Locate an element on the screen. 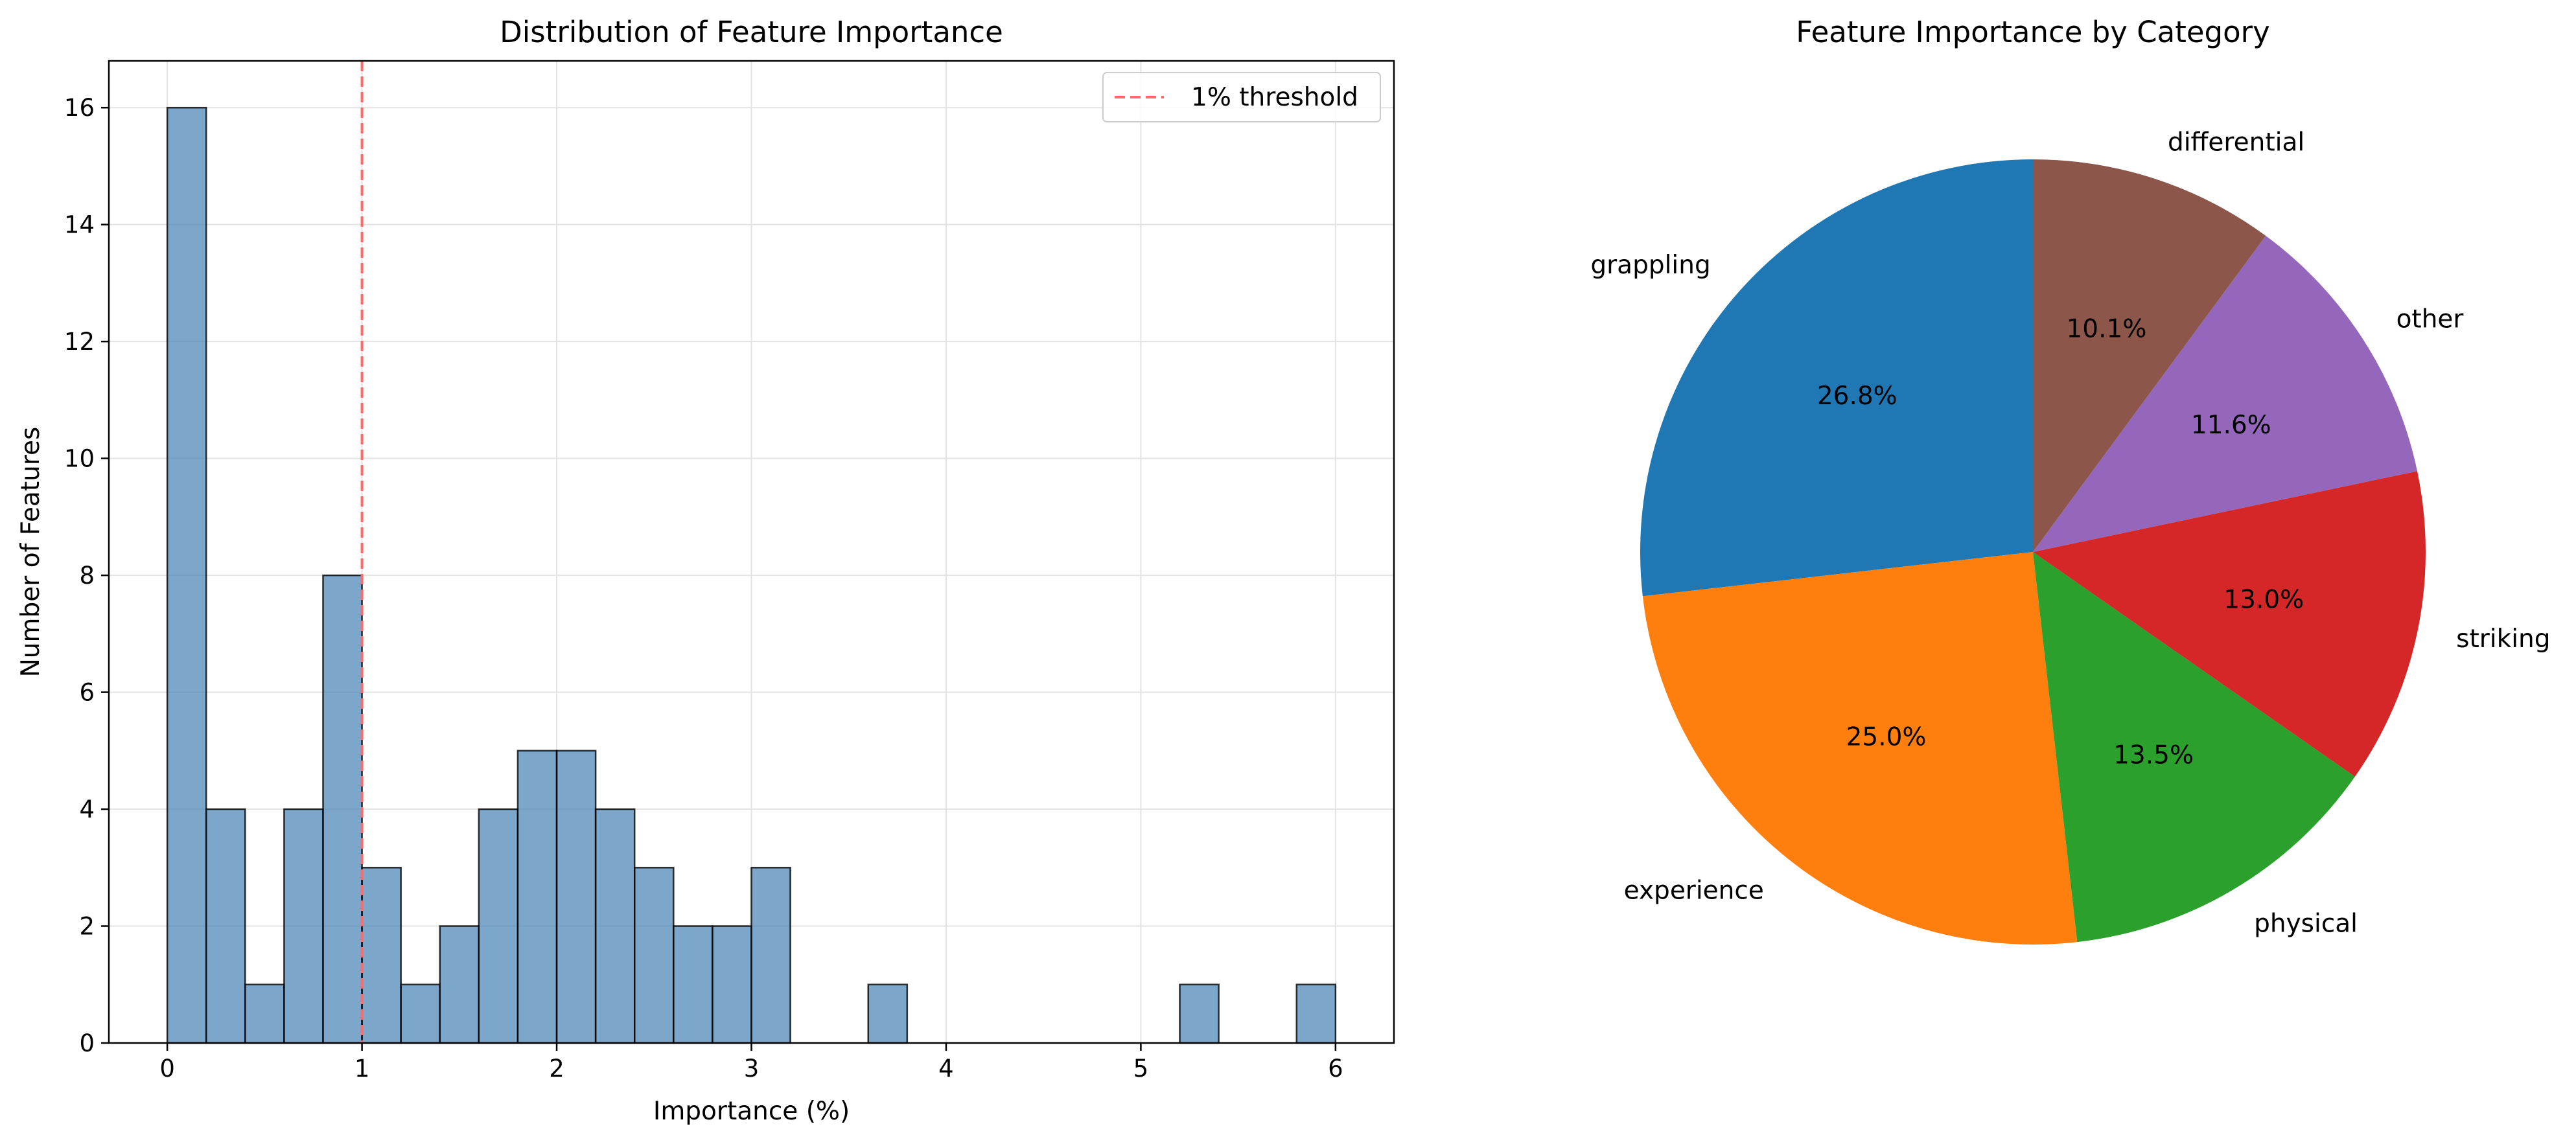  pie-slice-physical is located at coordinates (2194, 747).